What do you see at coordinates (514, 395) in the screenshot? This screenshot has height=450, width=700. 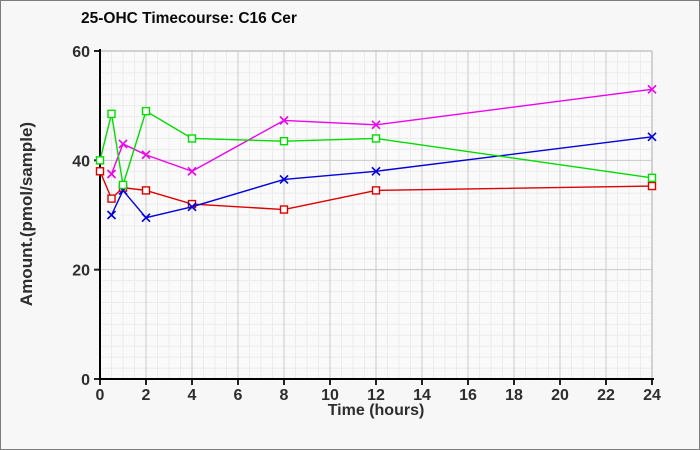 I see `x-tick-label: 18` at bounding box center [514, 395].